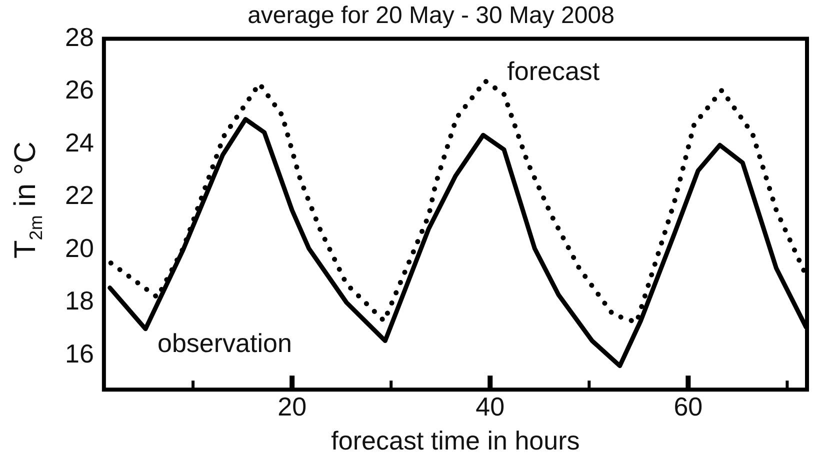  I want to click on y-tick-label: 18, so click(79, 301).